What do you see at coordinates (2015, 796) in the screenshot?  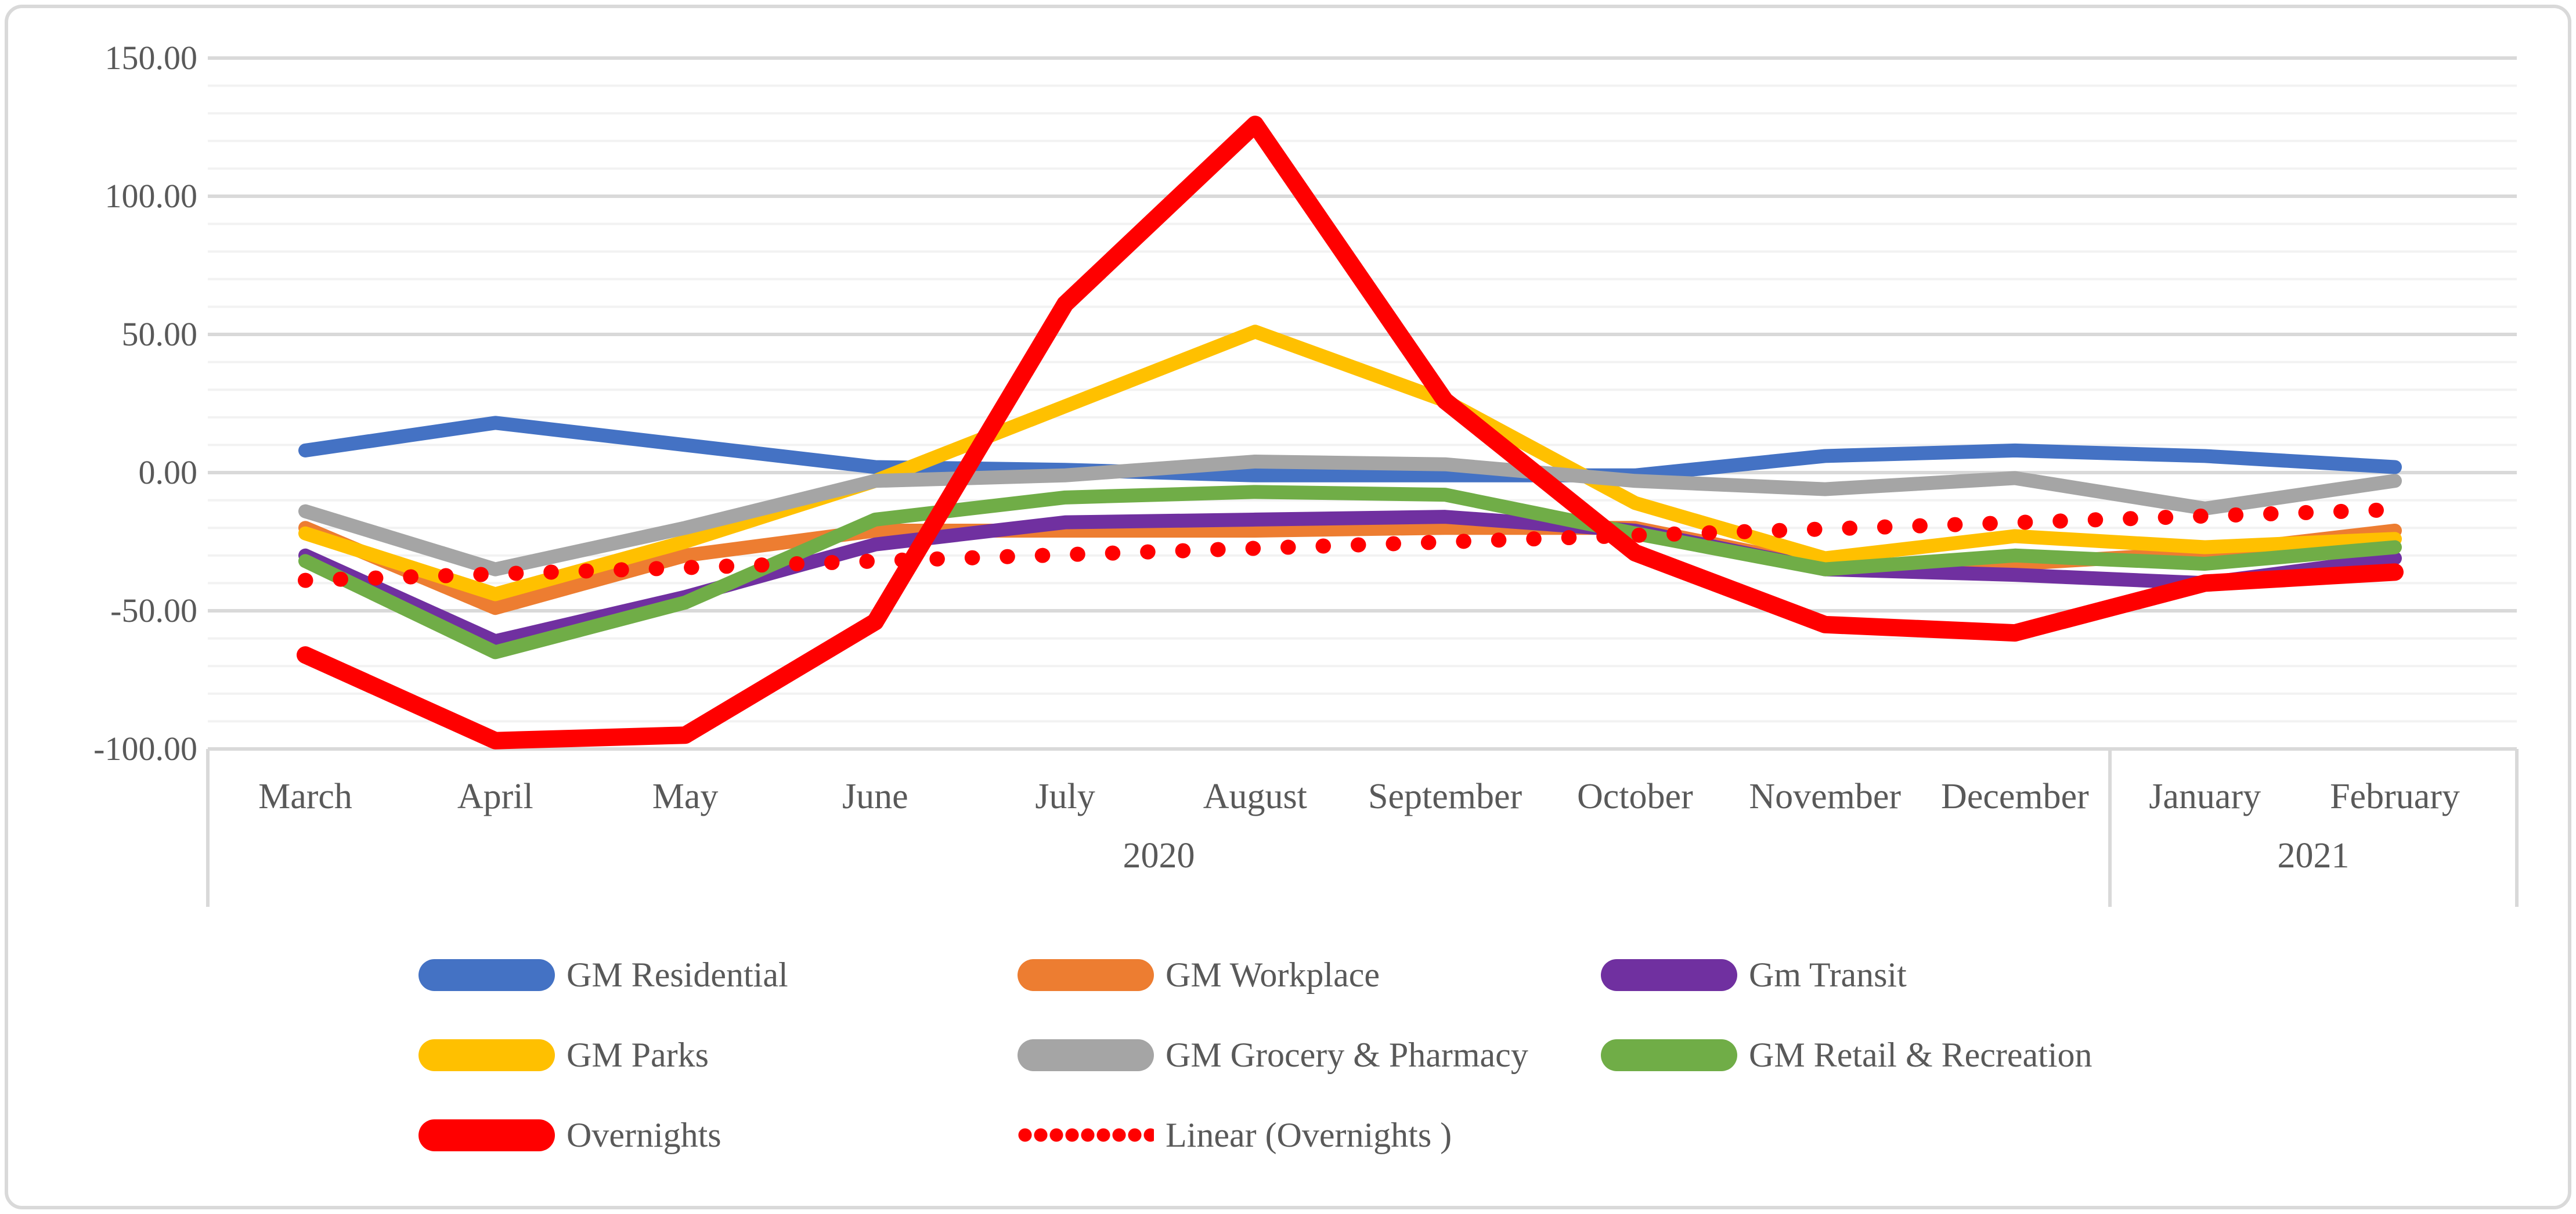 I see `x-axis-month-label: December` at bounding box center [2015, 796].